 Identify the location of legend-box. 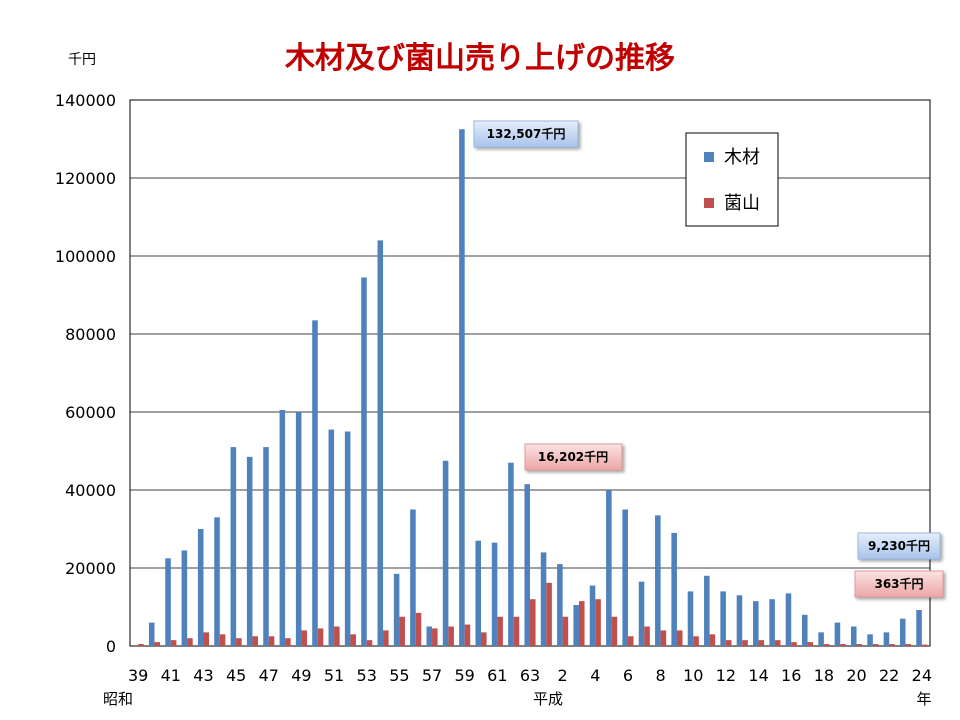
(732, 179).